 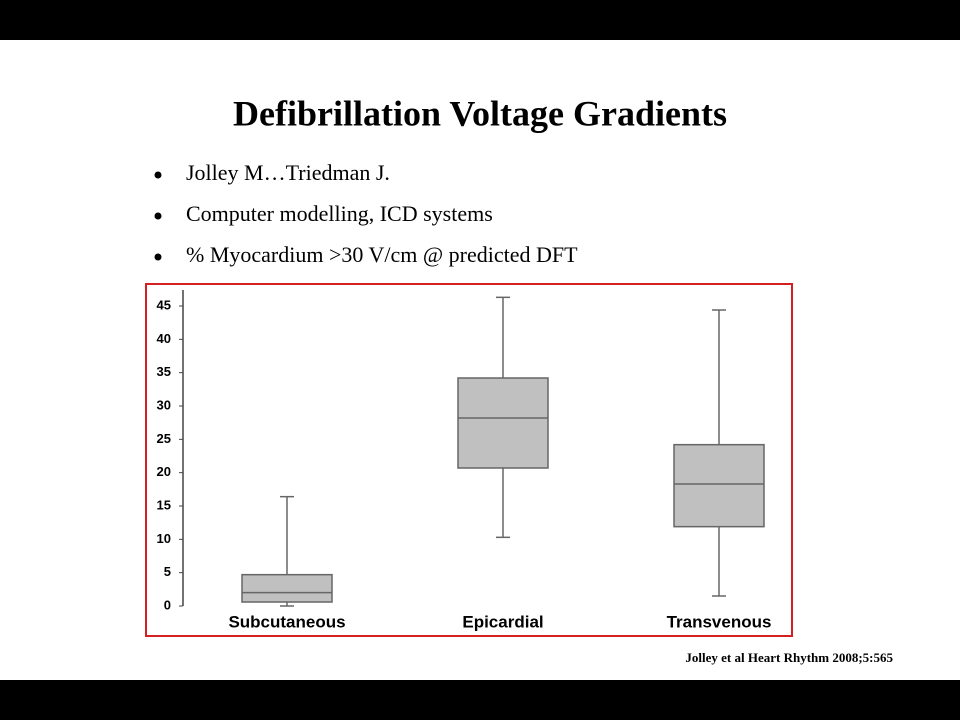 What do you see at coordinates (480, 20) in the screenshot?
I see `top-bar` at bounding box center [480, 20].